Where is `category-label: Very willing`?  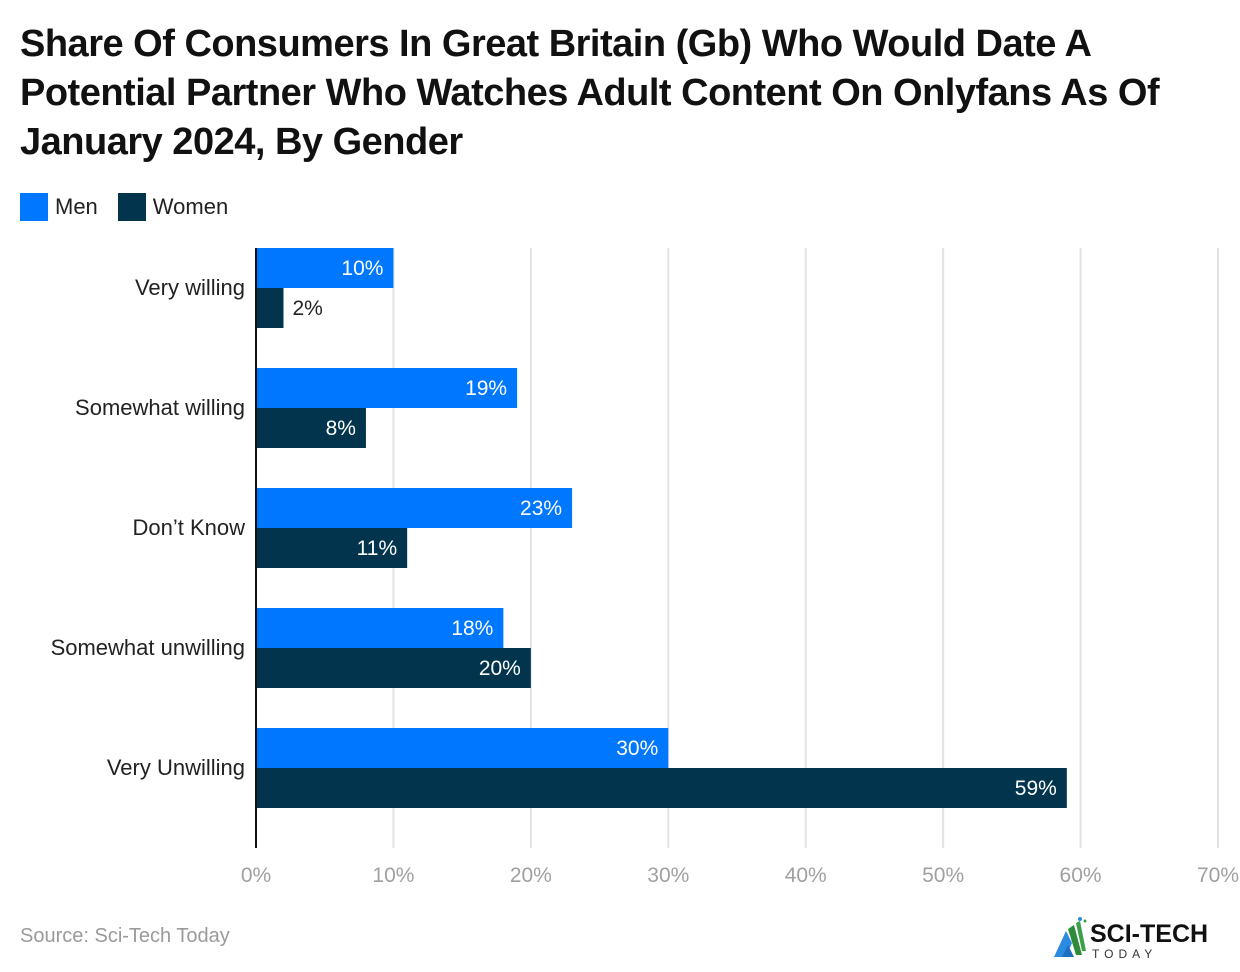
category-label: Very willing is located at coordinates (190, 287).